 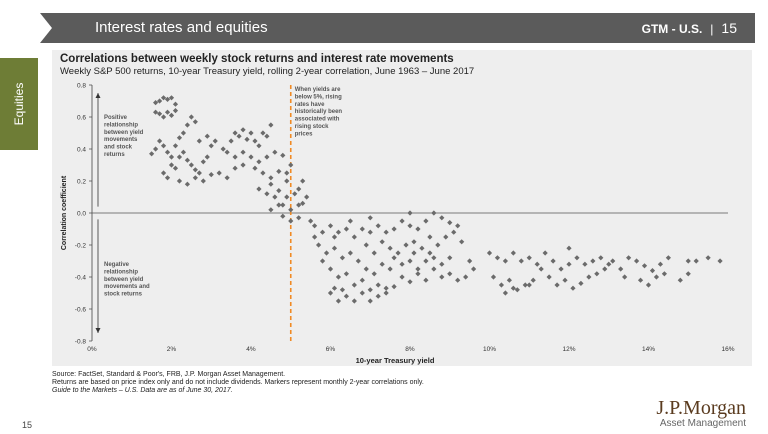 What do you see at coordinates (701, 414) in the screenshot?
I see `jpmorgan-logo: J.P.Morgan Asset Management` at bounding box center [701, 414].